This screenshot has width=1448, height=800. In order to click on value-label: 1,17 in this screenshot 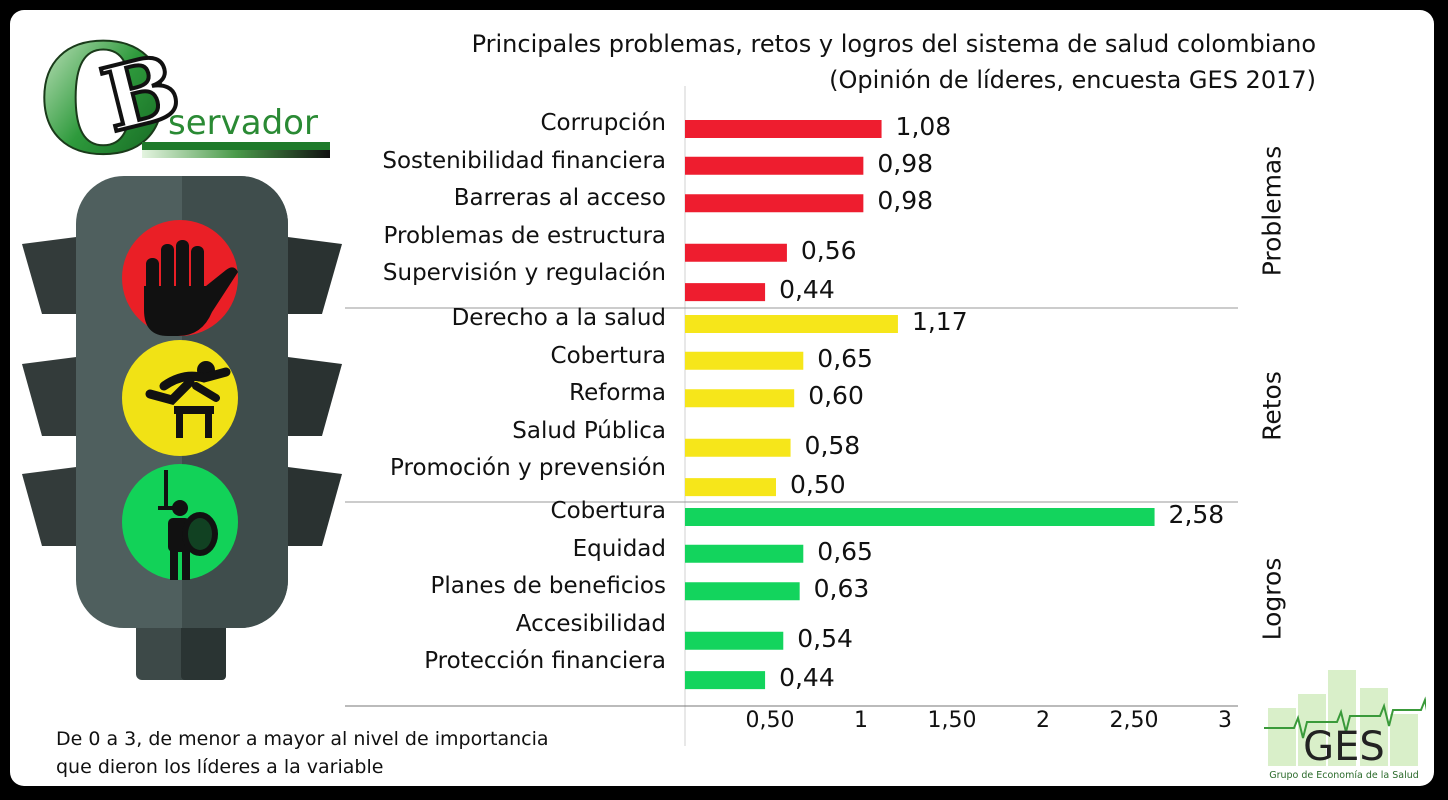, I will do `click(939, 321)`.